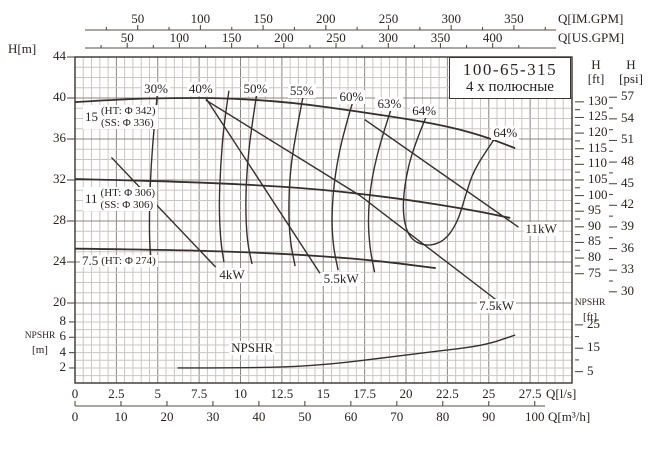 This screenshot has height=450, width=652. What do you see at coordinates (59, 55) in the screenshot?
I see `h-m-tick: 44` at bounding box center [59, 55].